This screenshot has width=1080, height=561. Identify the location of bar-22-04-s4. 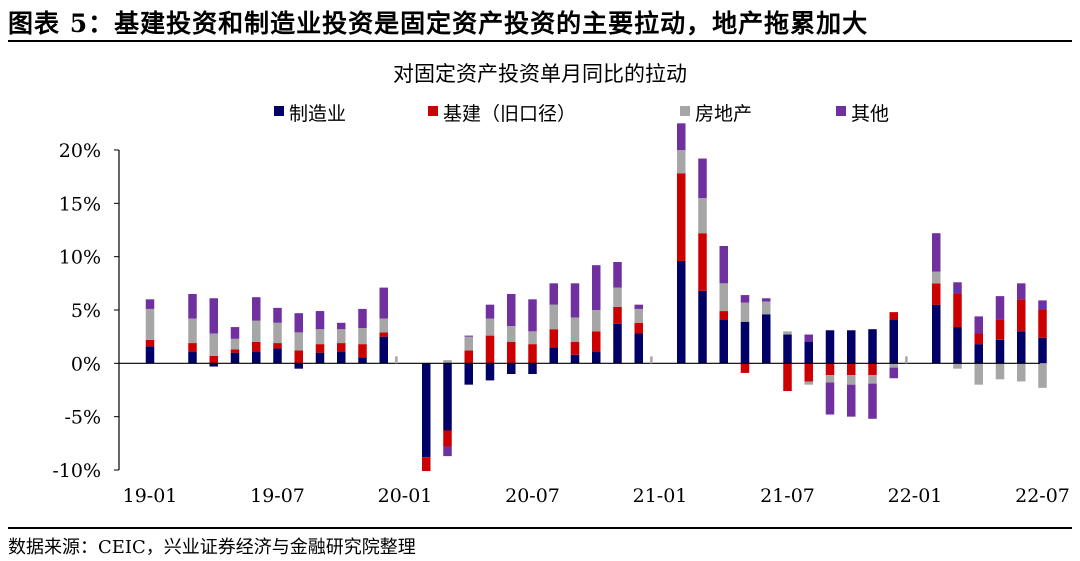
(978, 325).